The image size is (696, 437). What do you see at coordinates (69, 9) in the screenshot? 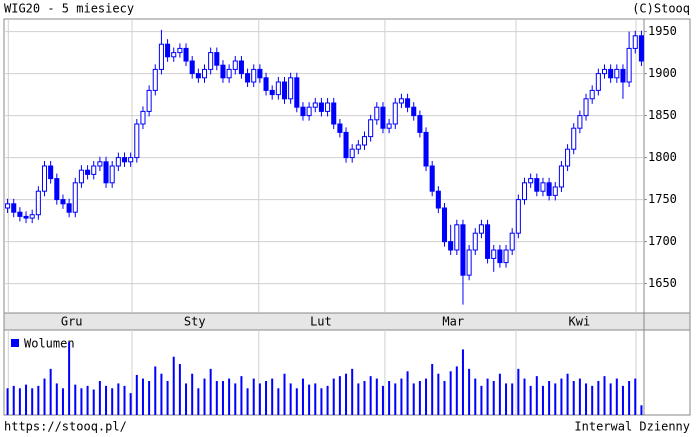
I see `chart-title: WIG20 - 5 miesiecy` at bounding box center [69, 9].